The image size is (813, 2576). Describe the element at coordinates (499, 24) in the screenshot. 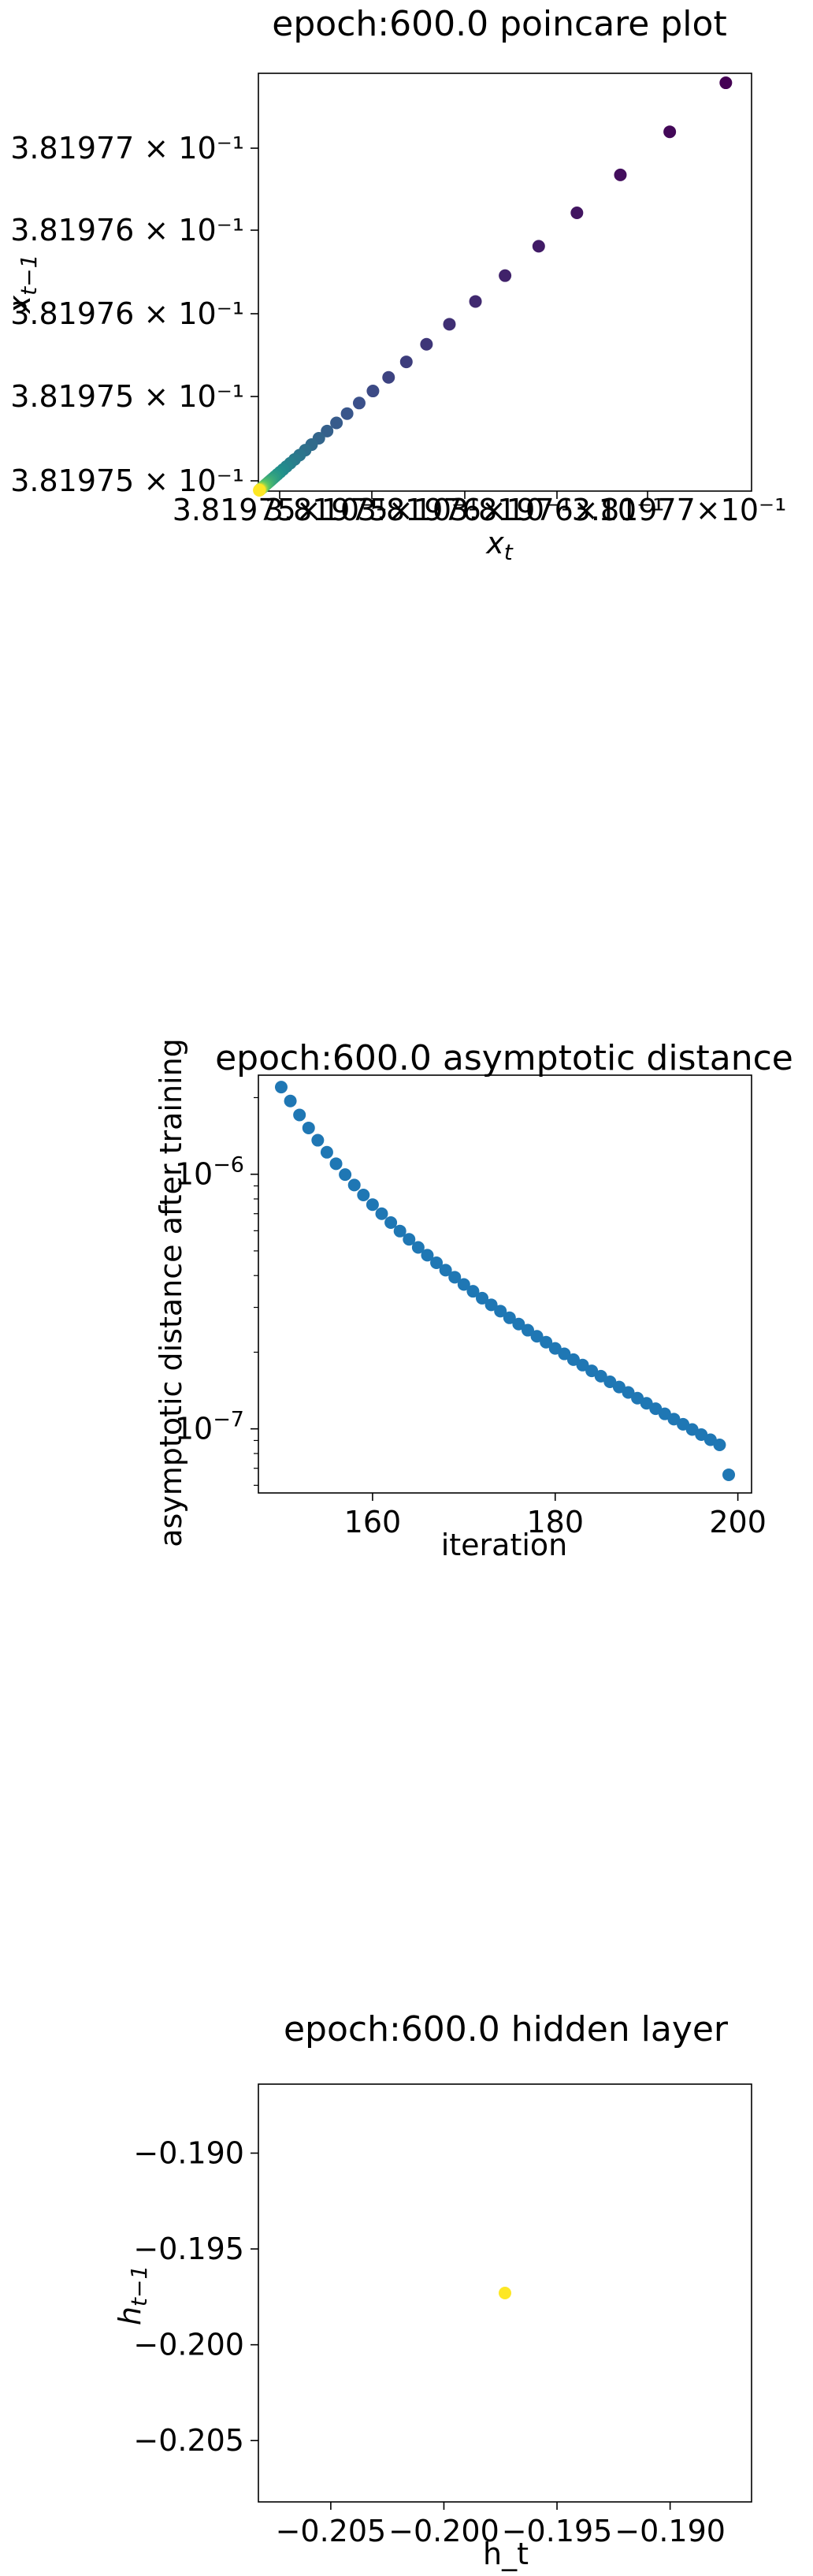

I see `poincare-title: epoch:600.0 poincare plot` at that location.